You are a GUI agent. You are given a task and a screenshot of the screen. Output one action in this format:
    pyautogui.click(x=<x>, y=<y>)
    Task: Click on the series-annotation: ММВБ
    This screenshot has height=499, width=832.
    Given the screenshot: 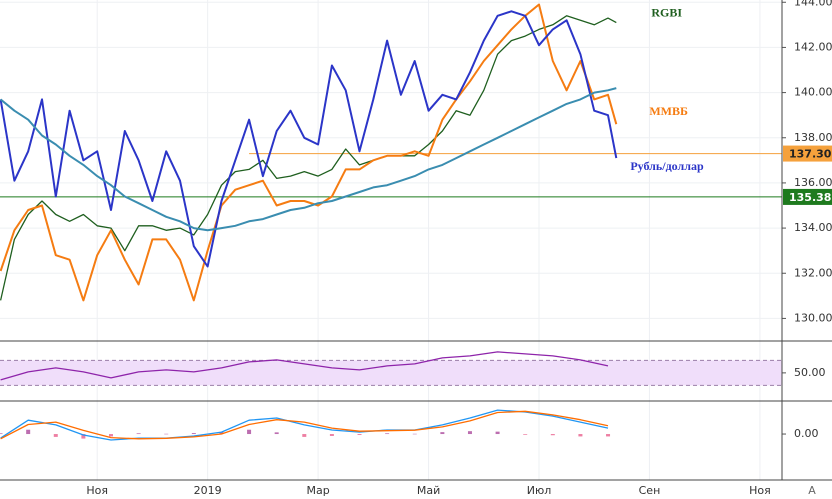 What is the action you would take?
    pyautogui.click(x=668, y=111)
    